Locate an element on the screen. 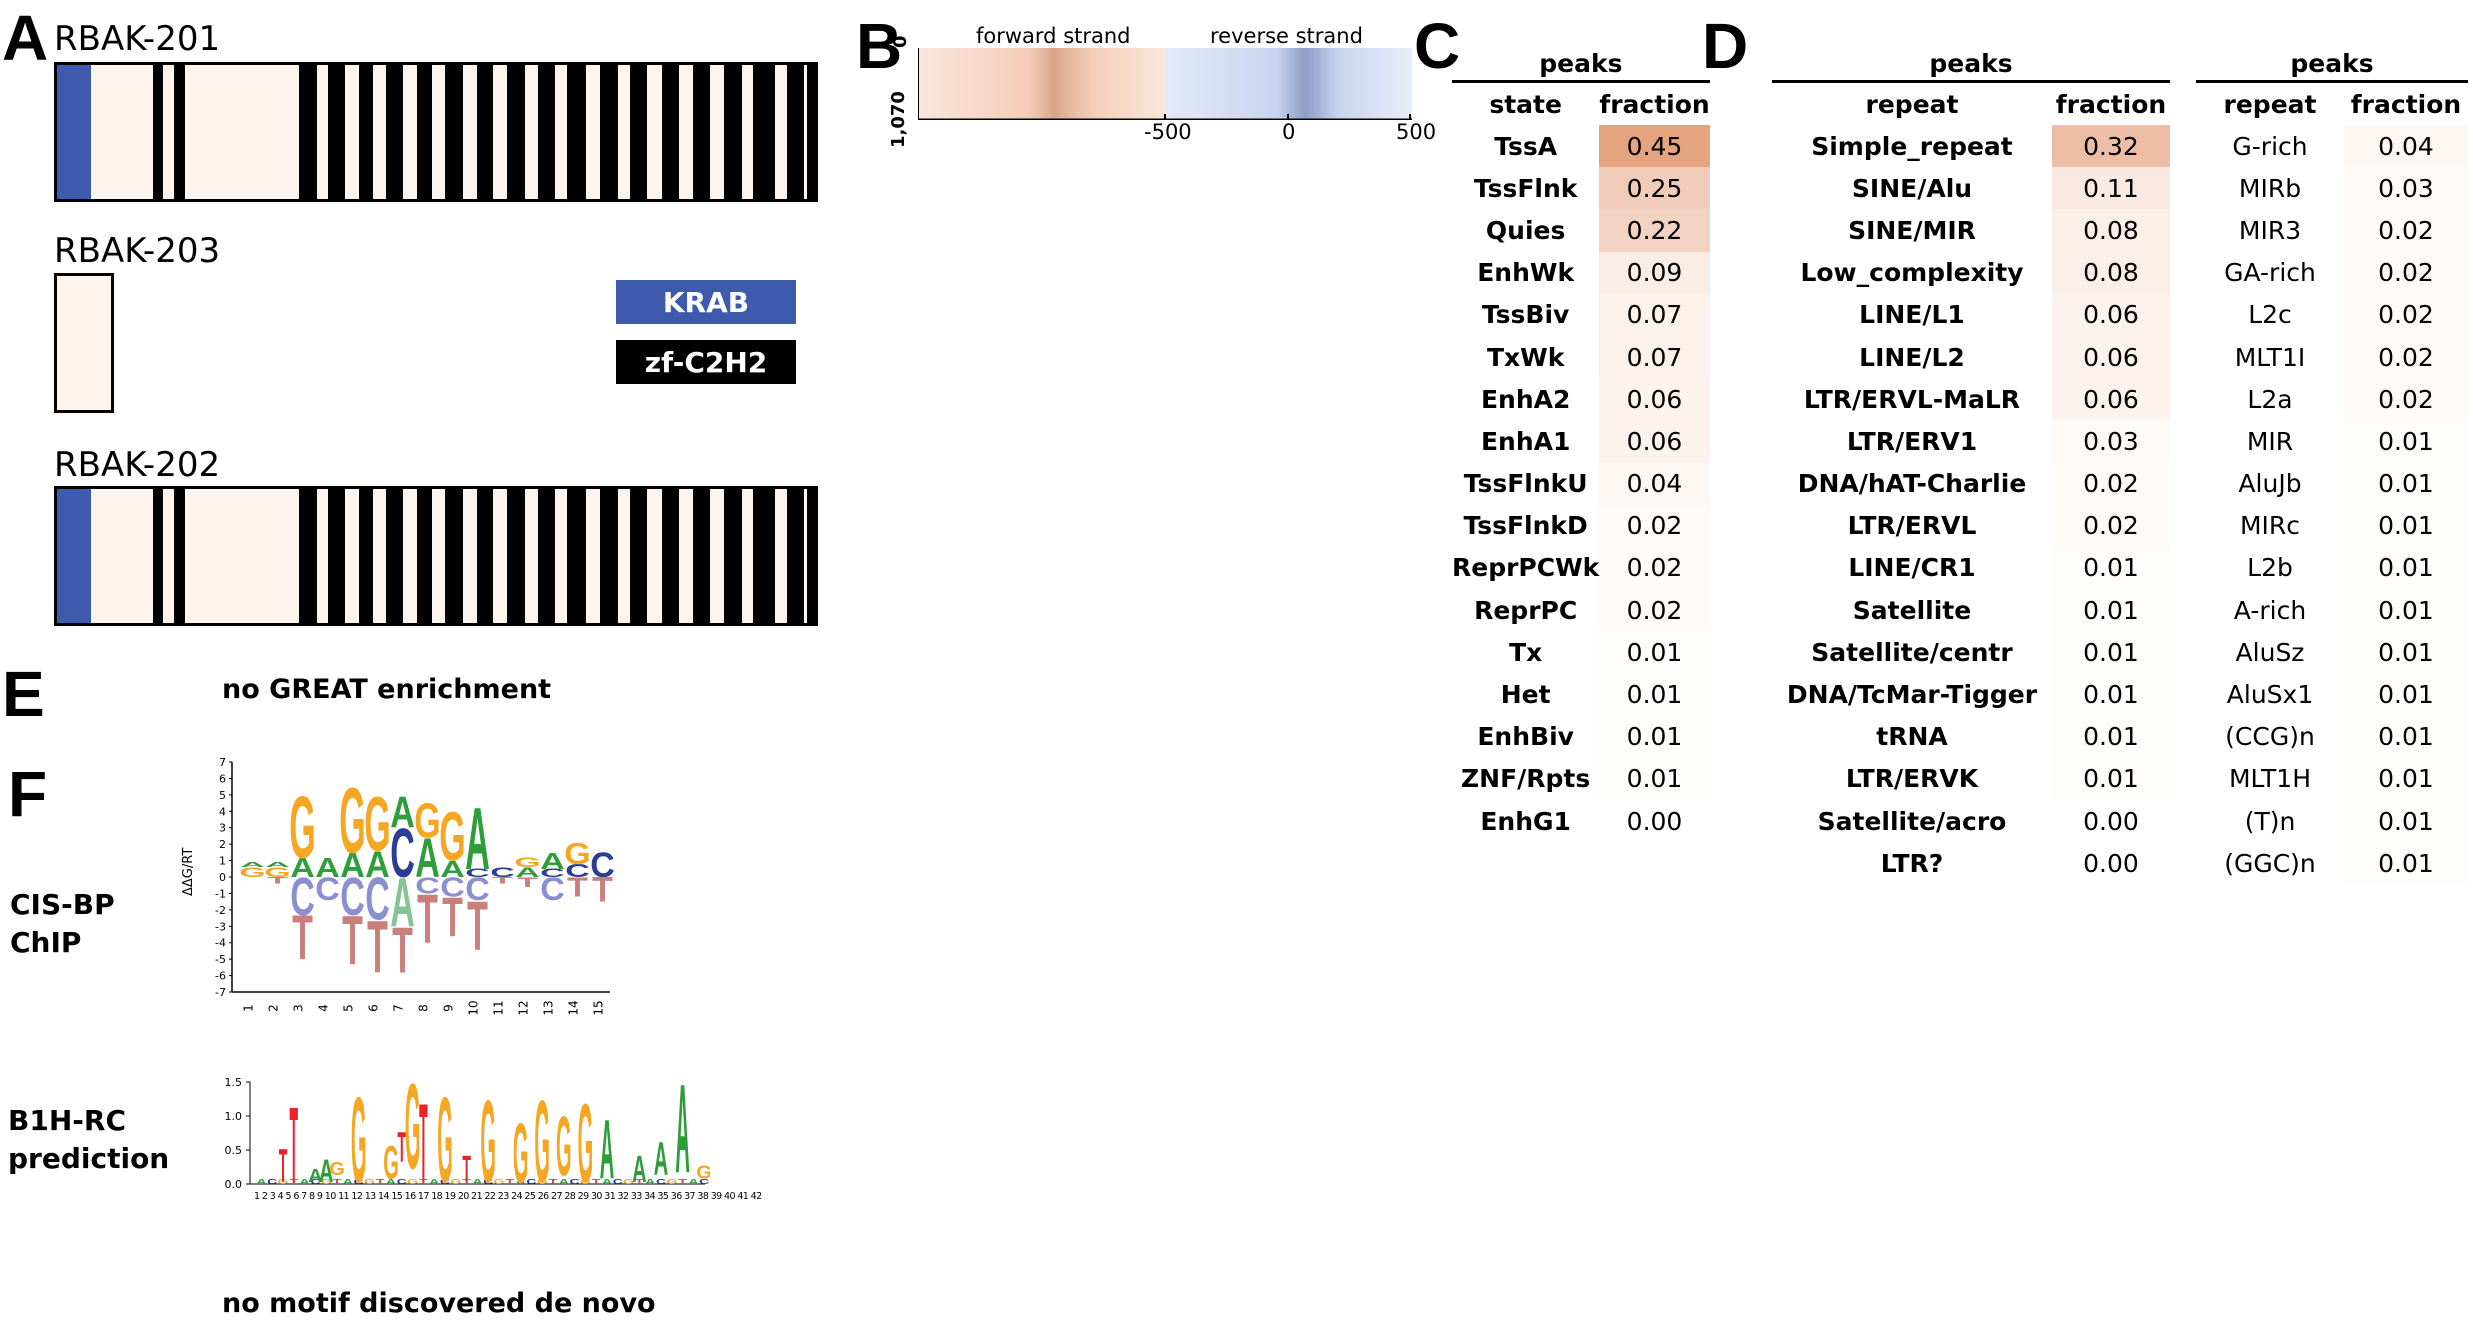  forward-strand-label: forward strand is located at coordinates (1053, 36).